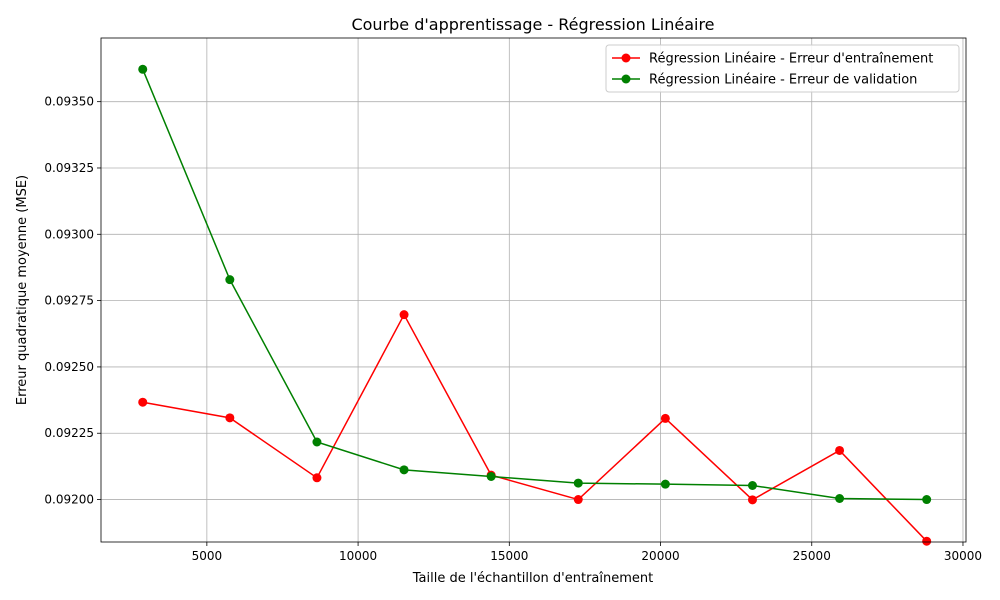  Describe the element at coordinates (963, 556) in the screenshot. I see `x-tick-label: 30000` at that location.